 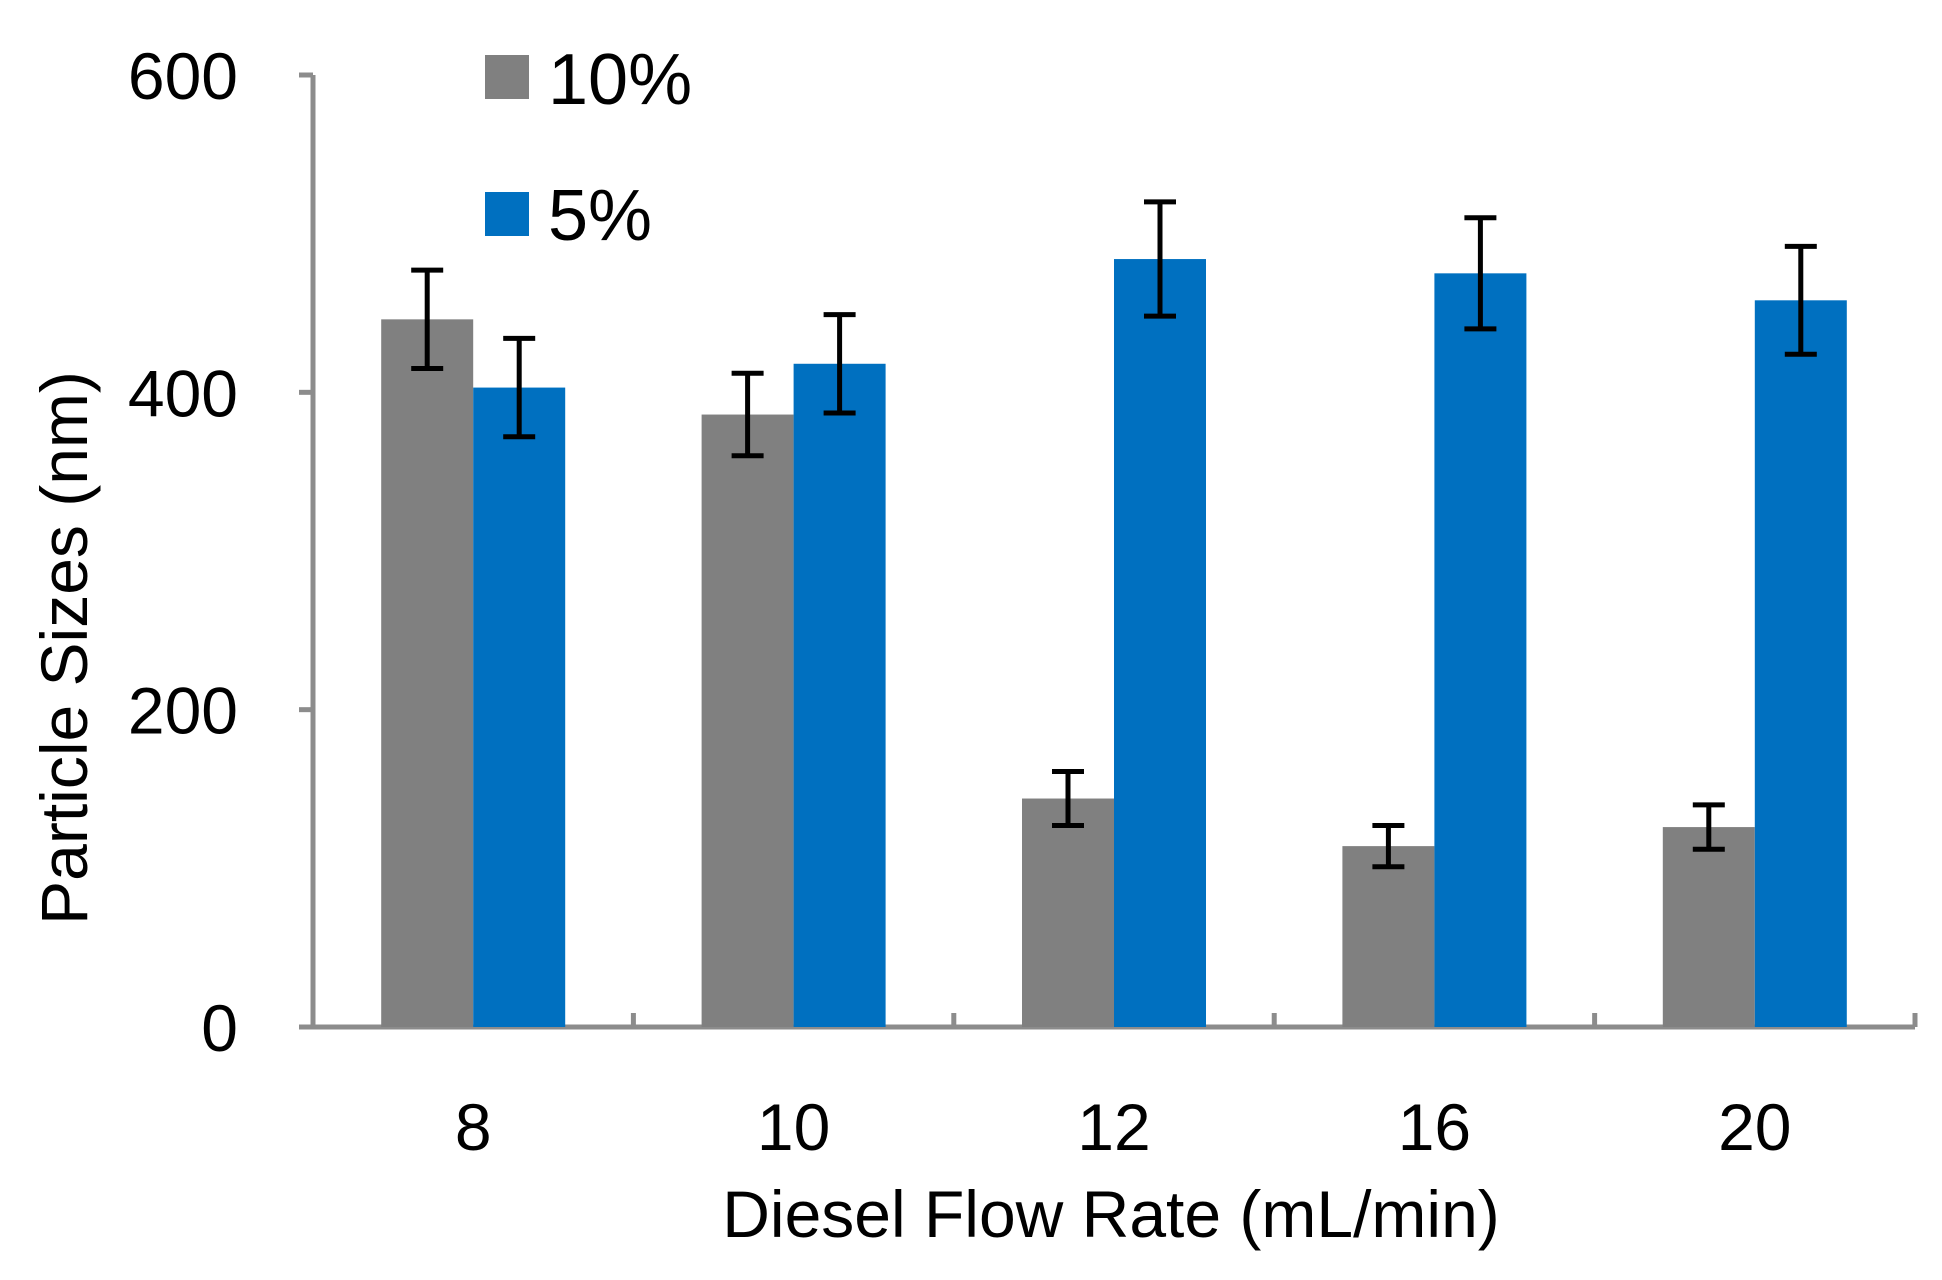 I want to click on x-tick-label: 16, so click(x=1434, y=1127).